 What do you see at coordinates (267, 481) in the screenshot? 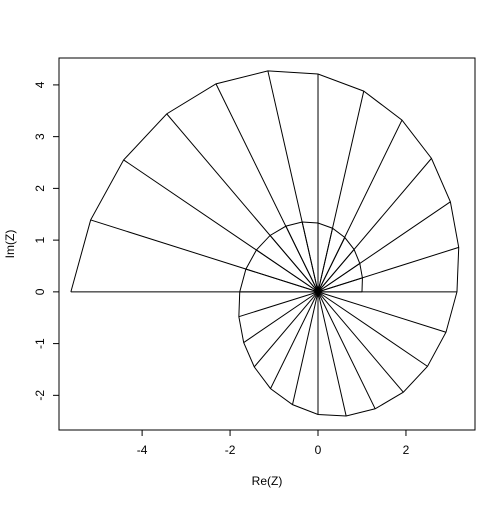
I see `x-axis-label: Re(Z)` at bounding box center [267, 481].